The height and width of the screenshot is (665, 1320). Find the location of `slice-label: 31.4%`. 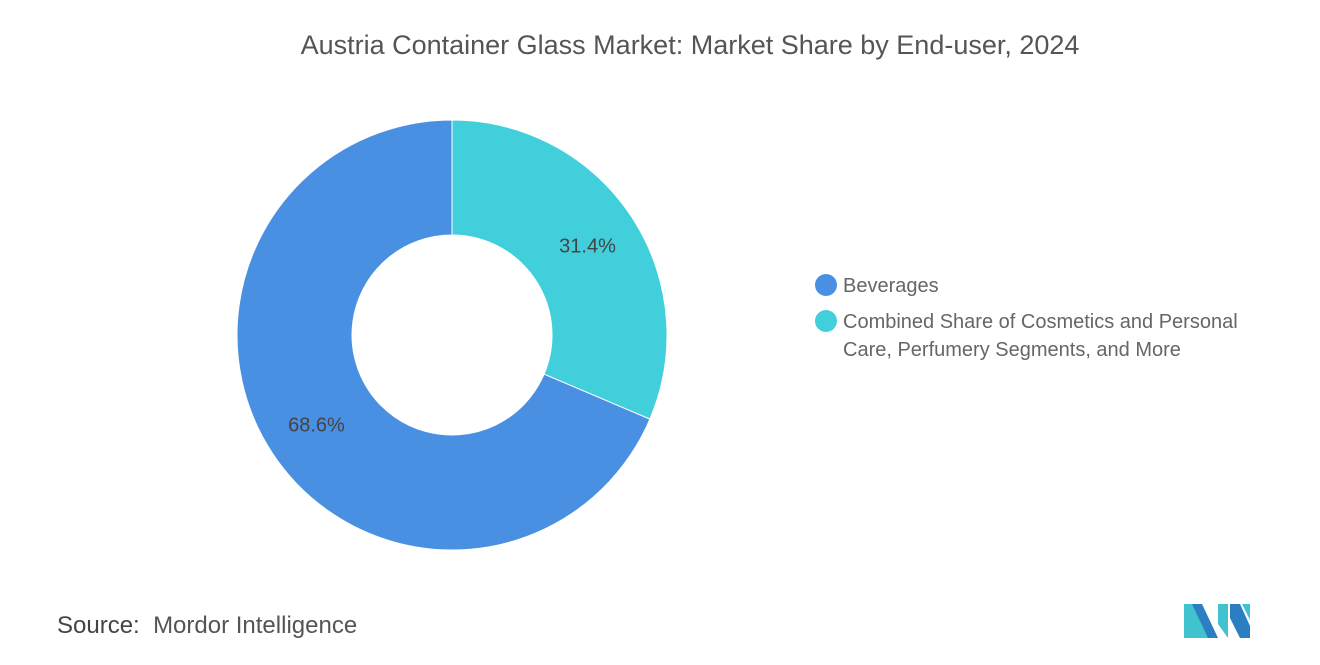

slice-label: 31.4% is located at coordinates (587, 246).